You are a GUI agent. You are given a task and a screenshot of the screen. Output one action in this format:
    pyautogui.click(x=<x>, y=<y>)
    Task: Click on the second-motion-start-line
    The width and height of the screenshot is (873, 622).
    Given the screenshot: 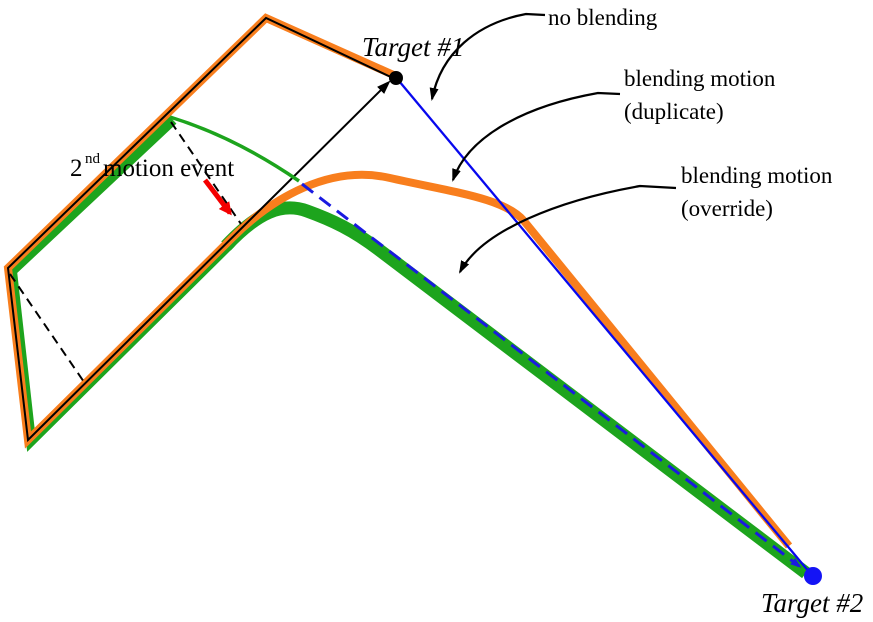 What is the action you would take?
    pyautogui.click(x=234, y=149)
    